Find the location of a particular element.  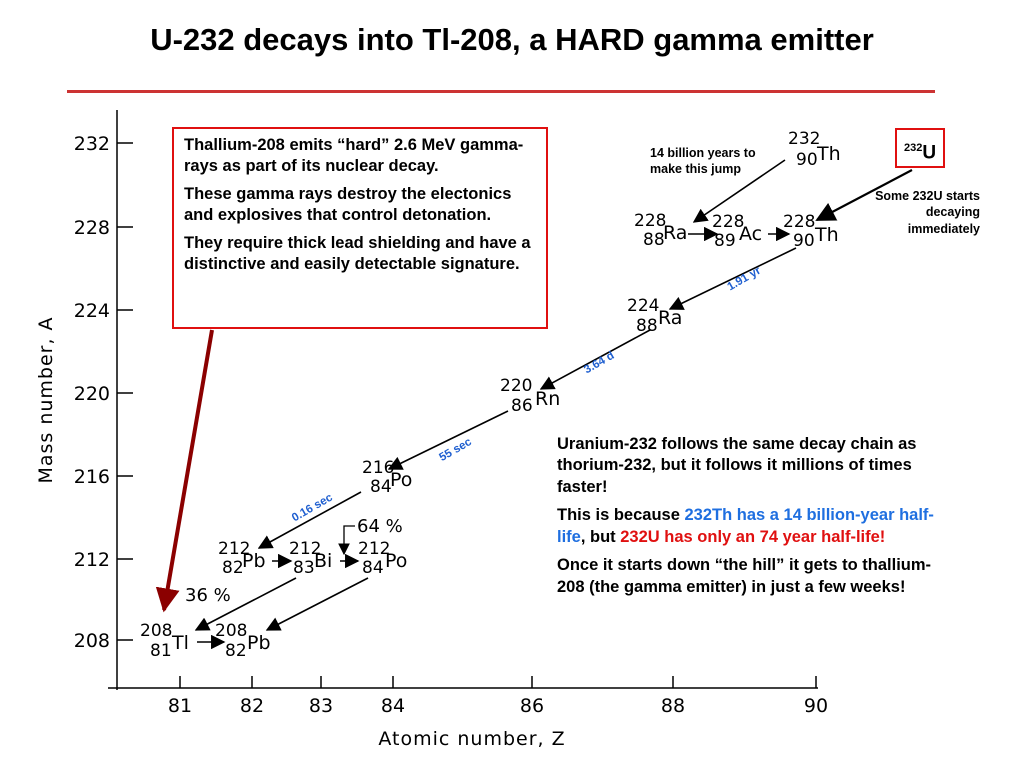

nuclide-th232: 232 90 Th is located at coordinates (814, 149).